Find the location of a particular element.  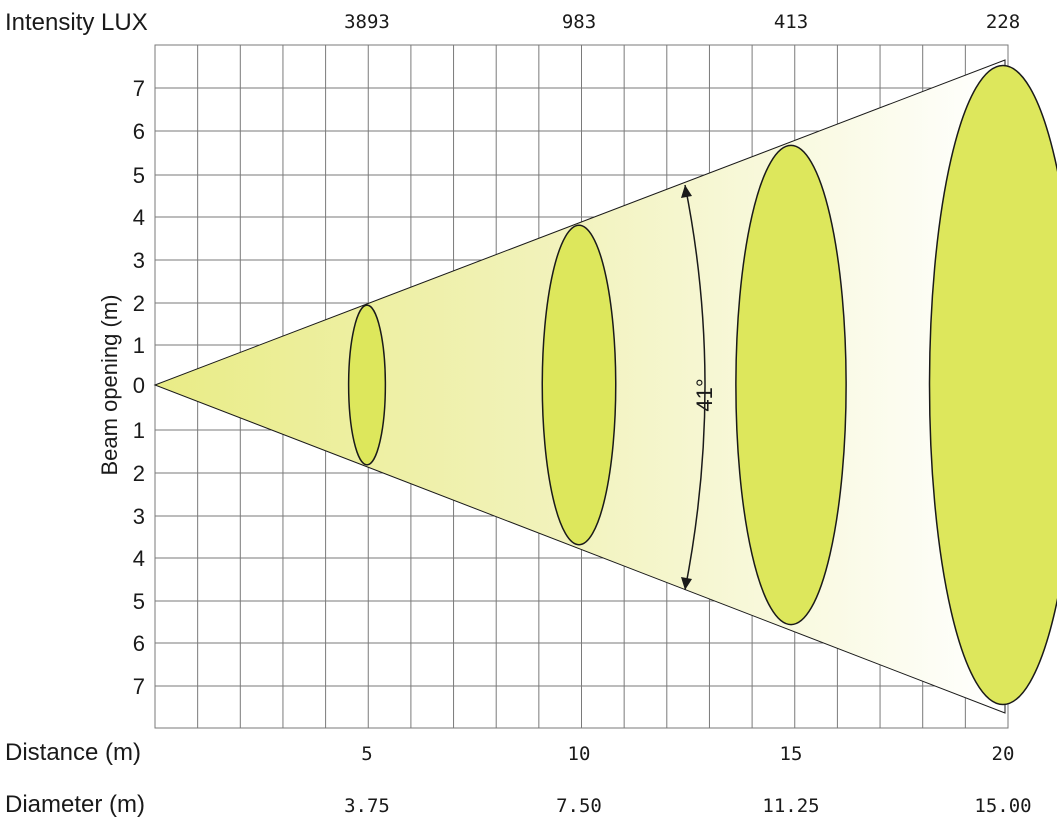

y-axis-label: Beam opening (m) is located at coordinates (109, 385).